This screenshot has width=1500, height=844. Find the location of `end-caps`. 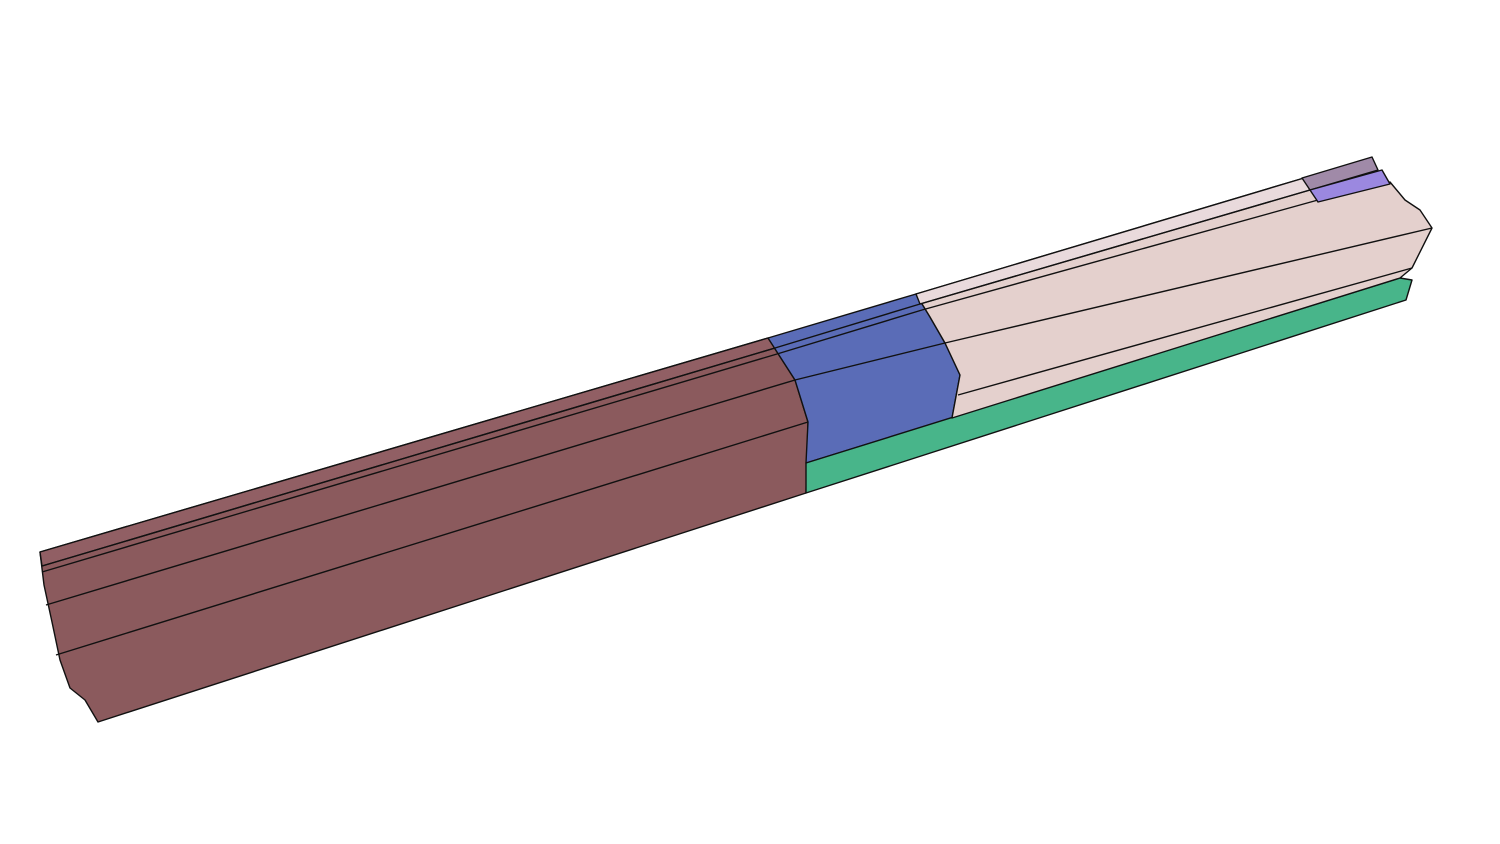

end-caps is located at coordinates (1346, 179).